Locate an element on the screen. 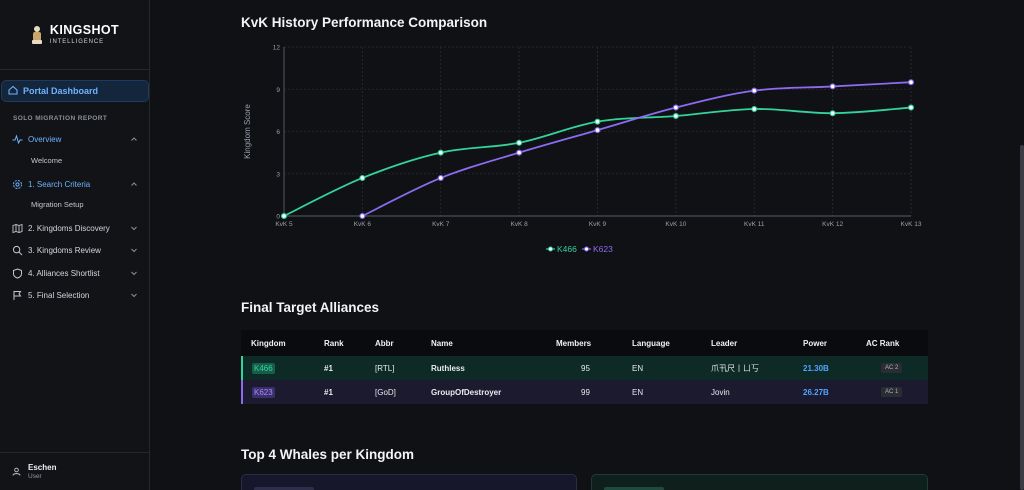 This screenshot has height=490, width=1024. header-leader: Leader is located at coordinates (724, 343).